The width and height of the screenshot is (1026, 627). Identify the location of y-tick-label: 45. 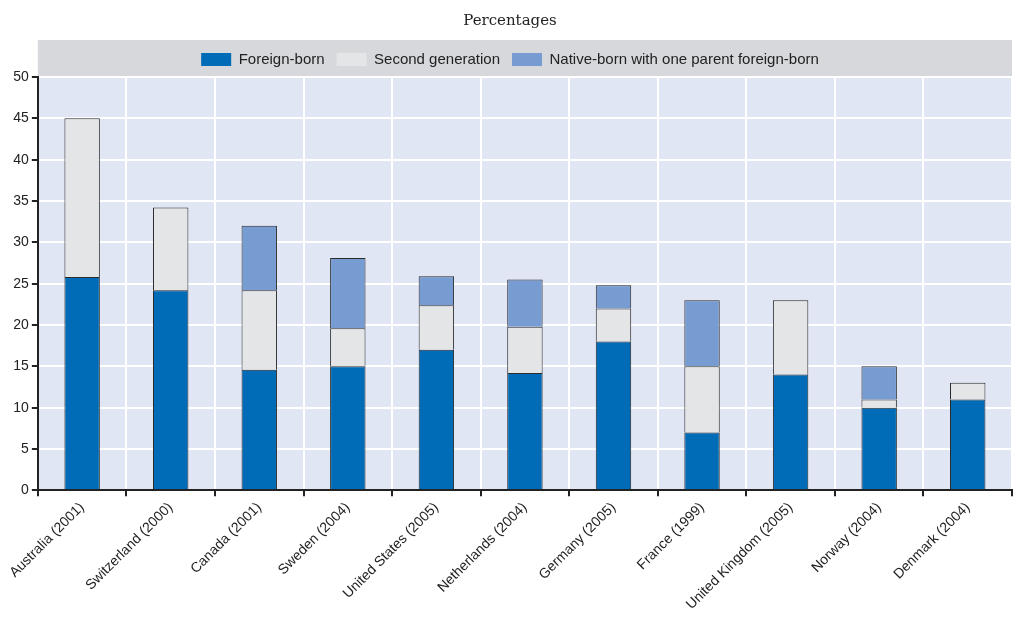
(21, 117).